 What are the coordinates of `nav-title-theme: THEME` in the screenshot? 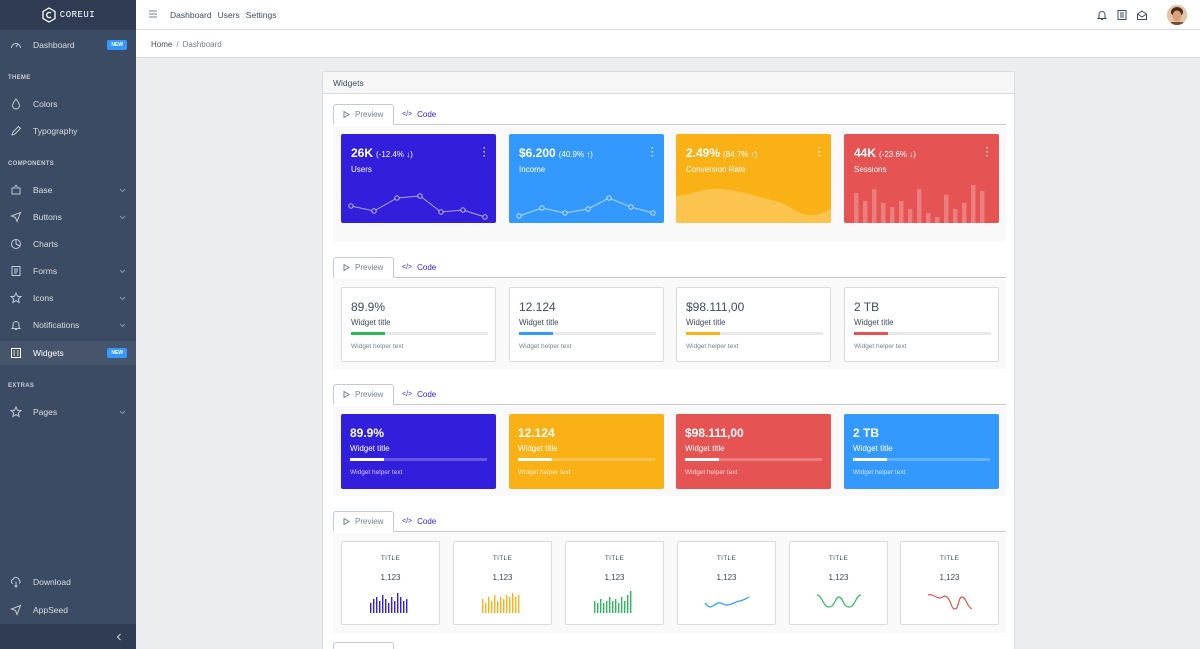 It's located at (19, 78).